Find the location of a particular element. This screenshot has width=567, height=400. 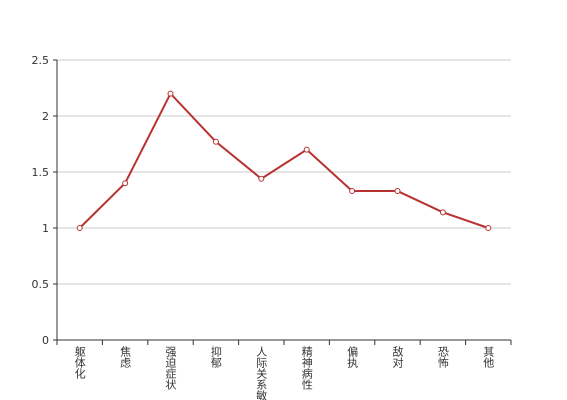

x-tick-label: 恐怖 is located at coordinates (442, 357).